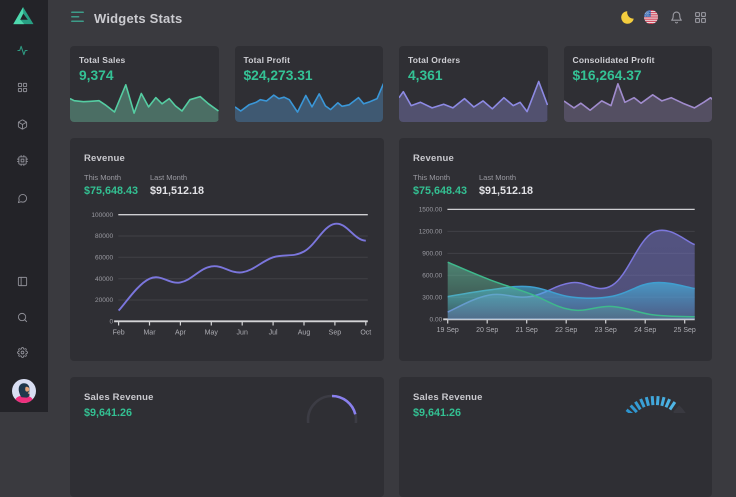 The image size is (736, 497). Describe the element at coordinates (487, 330) in the screenshot. I see `svg-text: 20 Sep` at that location.